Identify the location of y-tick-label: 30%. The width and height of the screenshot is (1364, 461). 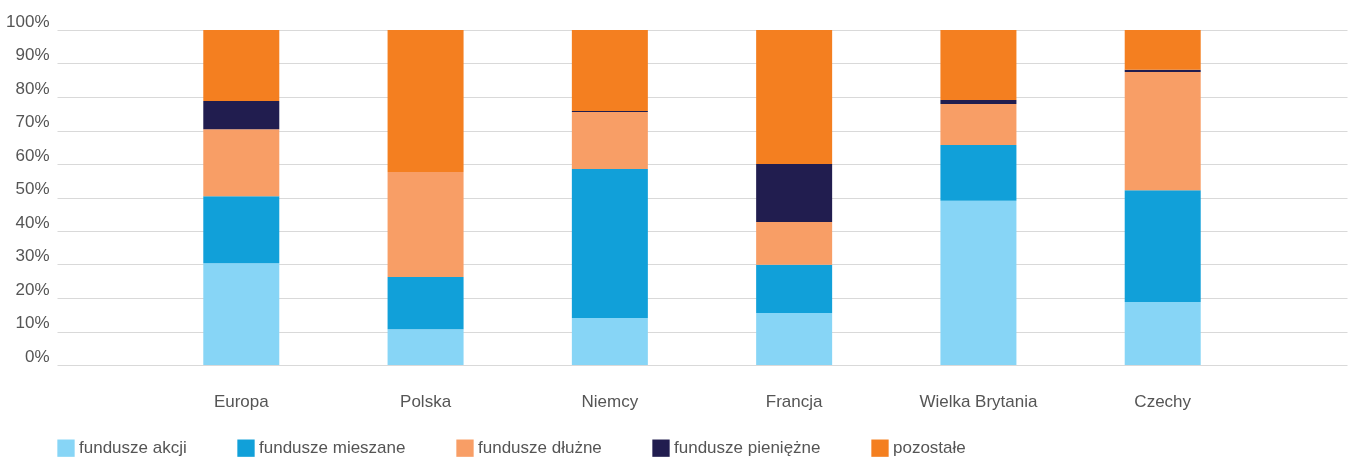
(32, 255).